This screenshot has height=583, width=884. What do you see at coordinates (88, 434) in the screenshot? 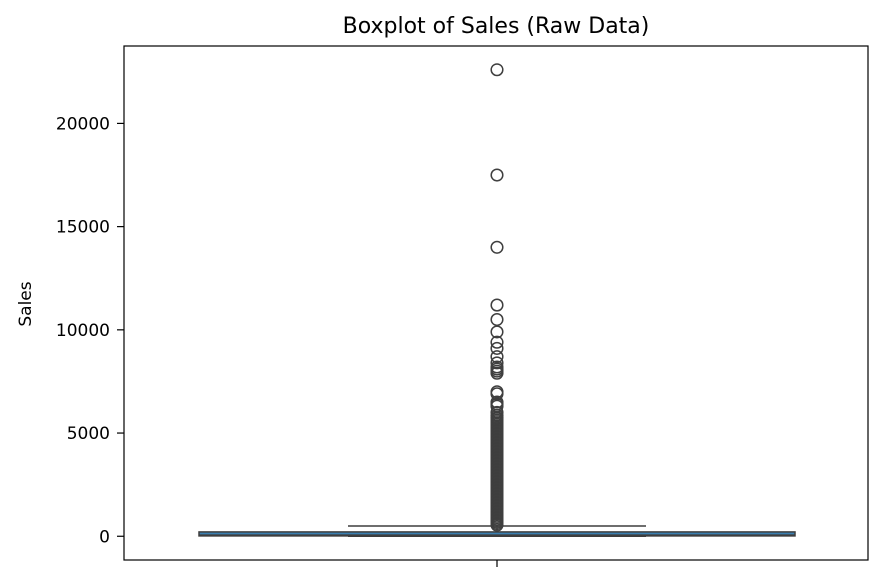
I see `y-tick-label: 5000` at bounding box center [88, 434].